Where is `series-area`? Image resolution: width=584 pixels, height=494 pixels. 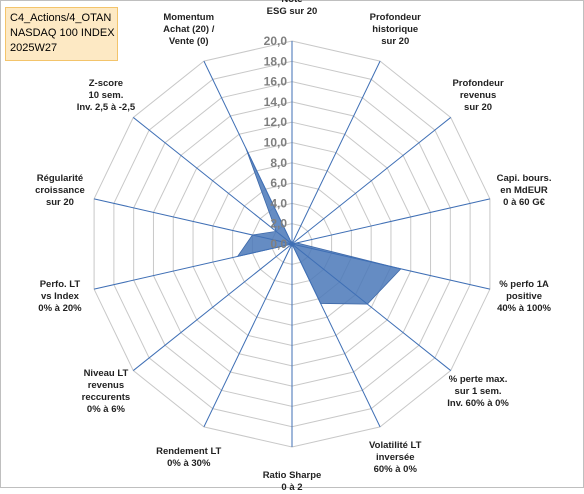 series-area is located at coordinates (319, 226).